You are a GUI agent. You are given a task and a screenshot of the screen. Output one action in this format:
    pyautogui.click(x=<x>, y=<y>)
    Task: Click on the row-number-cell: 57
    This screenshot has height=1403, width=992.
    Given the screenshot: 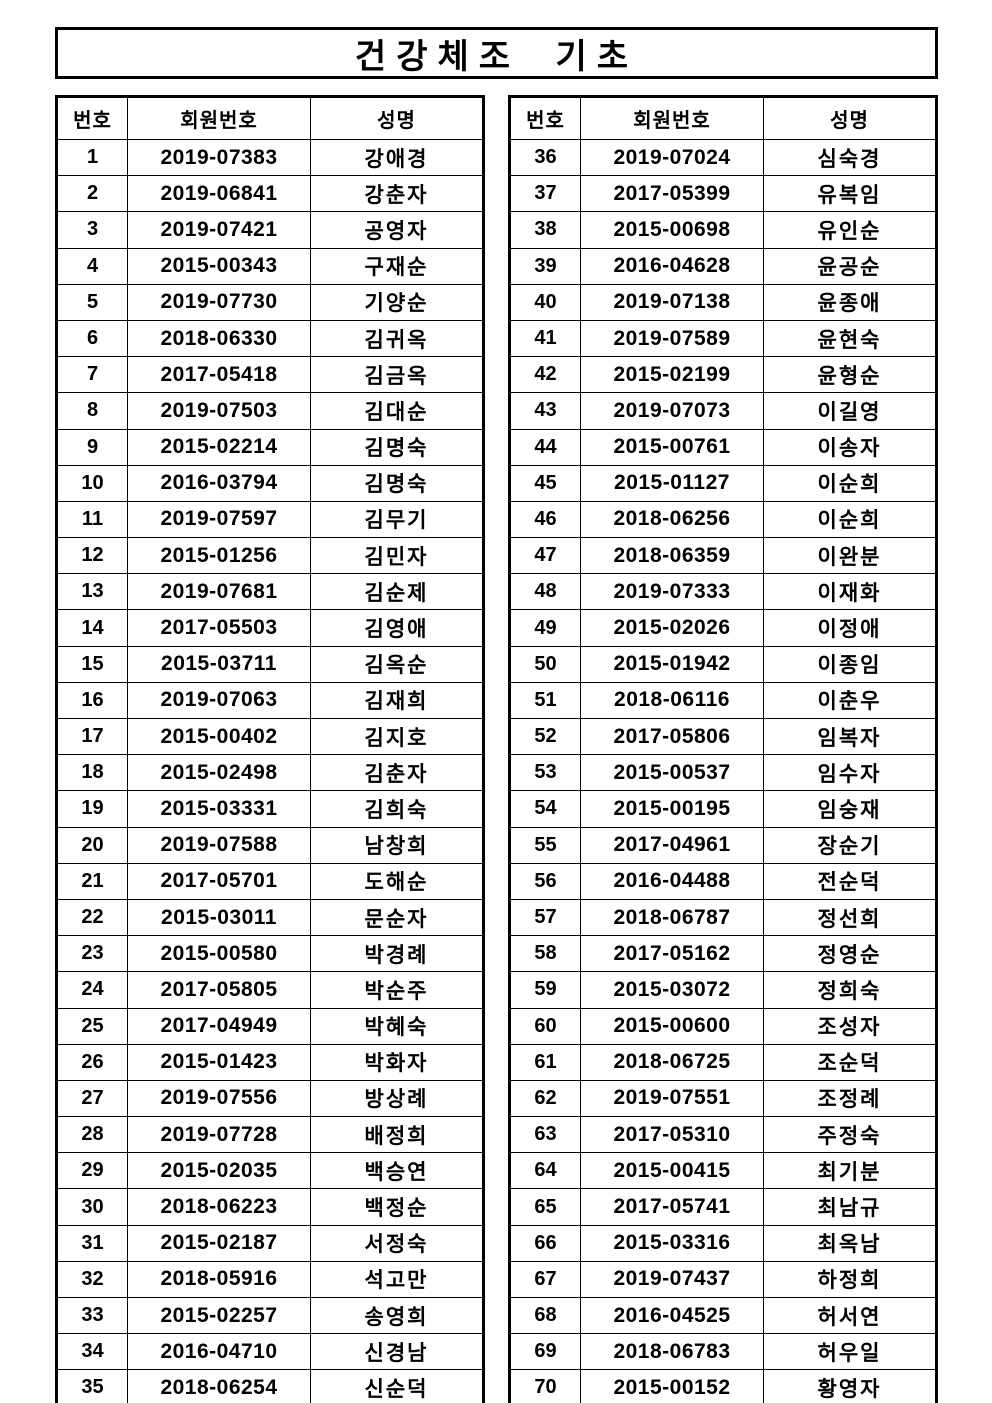 What is the action you would take?
    pyautogui.click(x=545, y=917)
    